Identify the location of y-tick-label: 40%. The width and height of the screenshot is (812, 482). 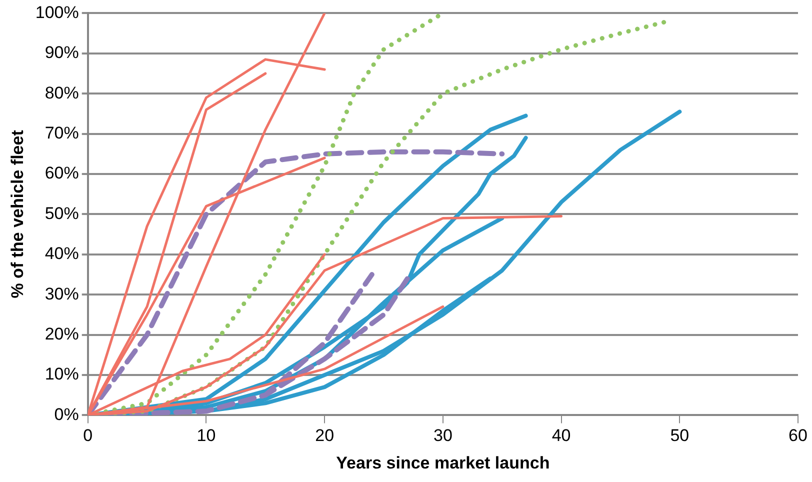
(61, 254).